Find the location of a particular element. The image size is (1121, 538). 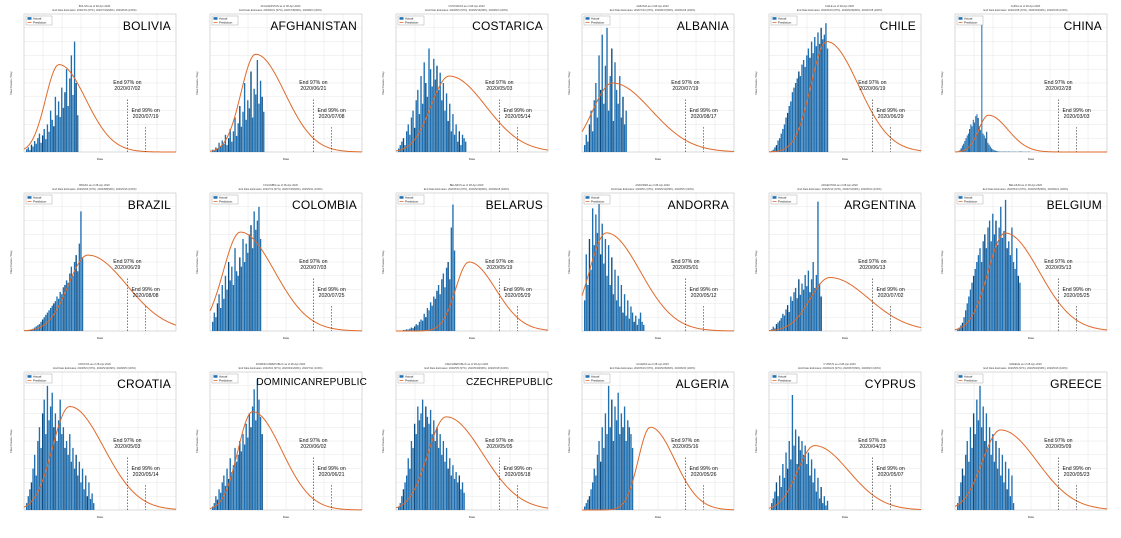

end97-annotation: End 97% on 2020/05/05 is located at coordinates (499, 444).